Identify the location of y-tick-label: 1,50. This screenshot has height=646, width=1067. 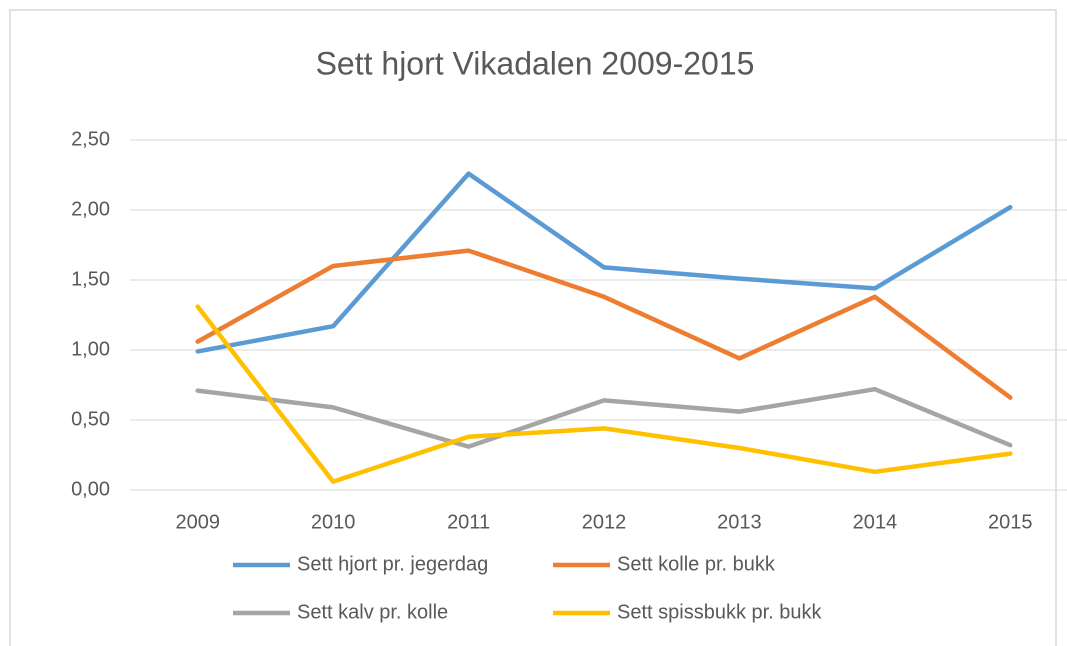
(90, 279).